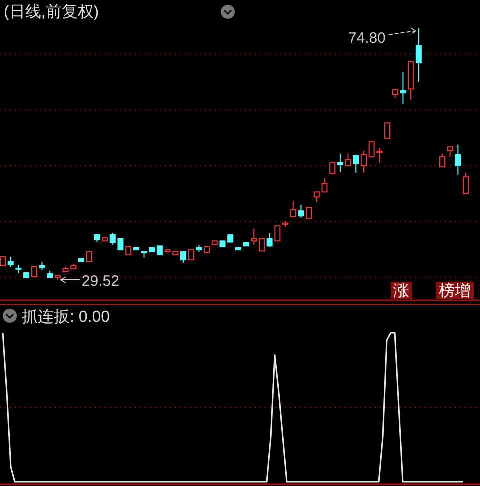 The width and height of the screenshot is (480, 486). What do you see at coordinates (101, 281) in the screenshot?
I see `annotation: 29.52` at bounding box center [101, 281].